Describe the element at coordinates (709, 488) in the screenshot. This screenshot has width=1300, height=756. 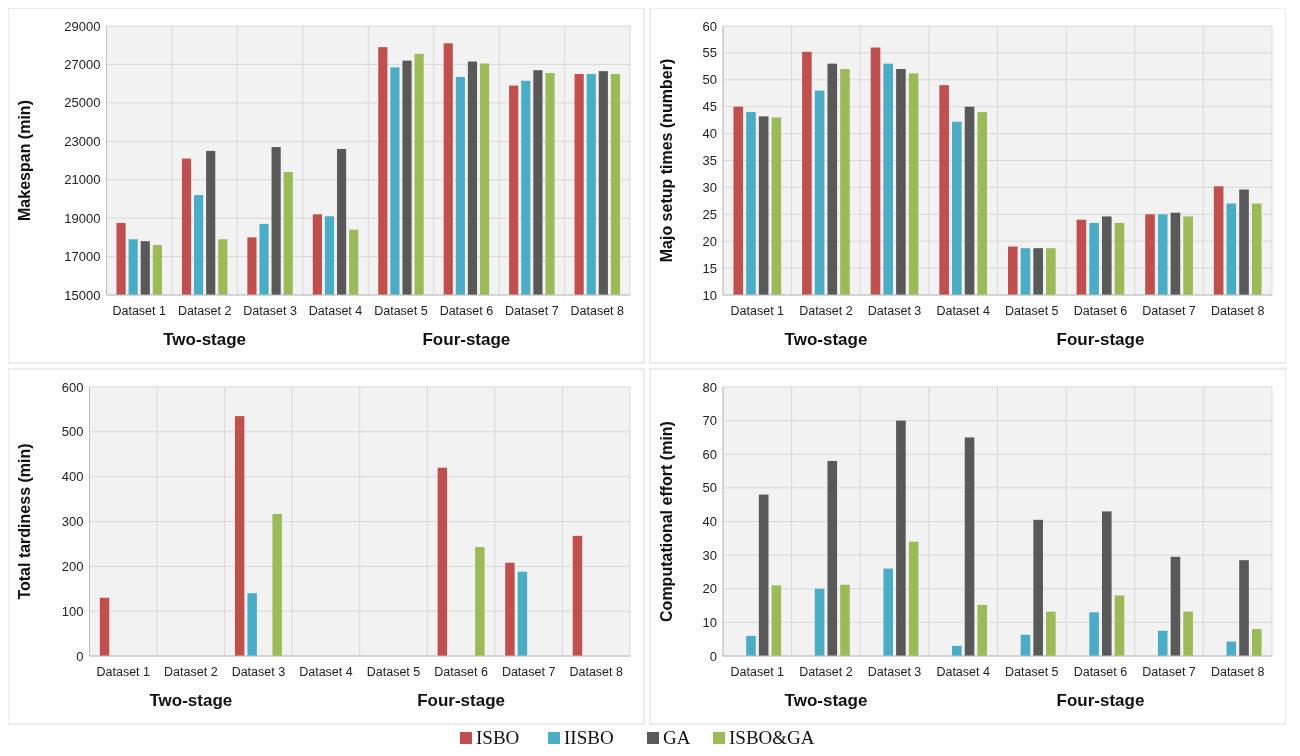
I see `y-tick-label: 50` at that location.